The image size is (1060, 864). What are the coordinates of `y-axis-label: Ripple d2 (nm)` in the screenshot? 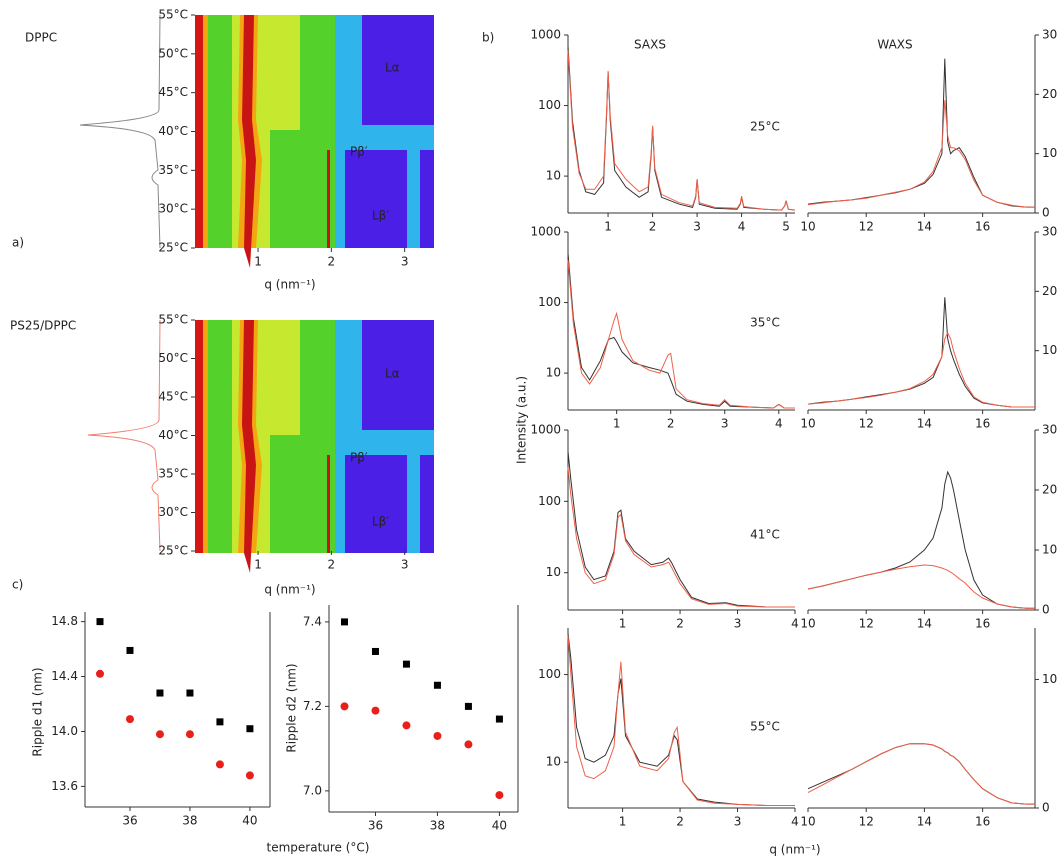 It's located at (292, 707).